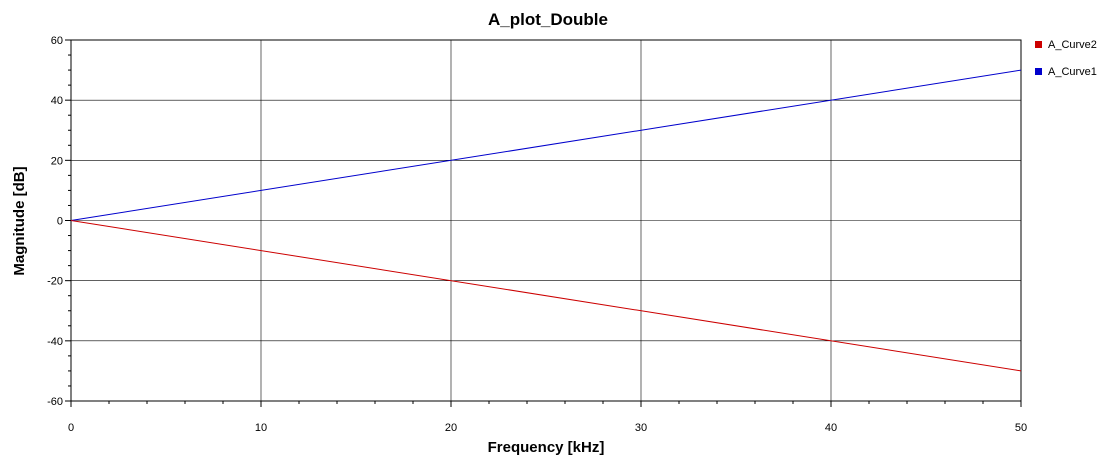 This screenshot has width=1103, height=463. I want to click on chart-title: A_plot_Double, so click(548, 19).